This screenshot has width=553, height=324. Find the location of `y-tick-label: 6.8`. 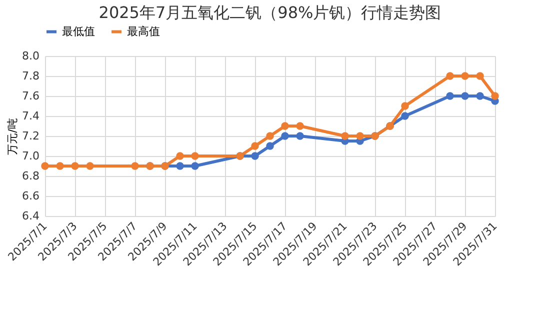

y-tick-label: 6.8 is located at coordinates (31, 176).